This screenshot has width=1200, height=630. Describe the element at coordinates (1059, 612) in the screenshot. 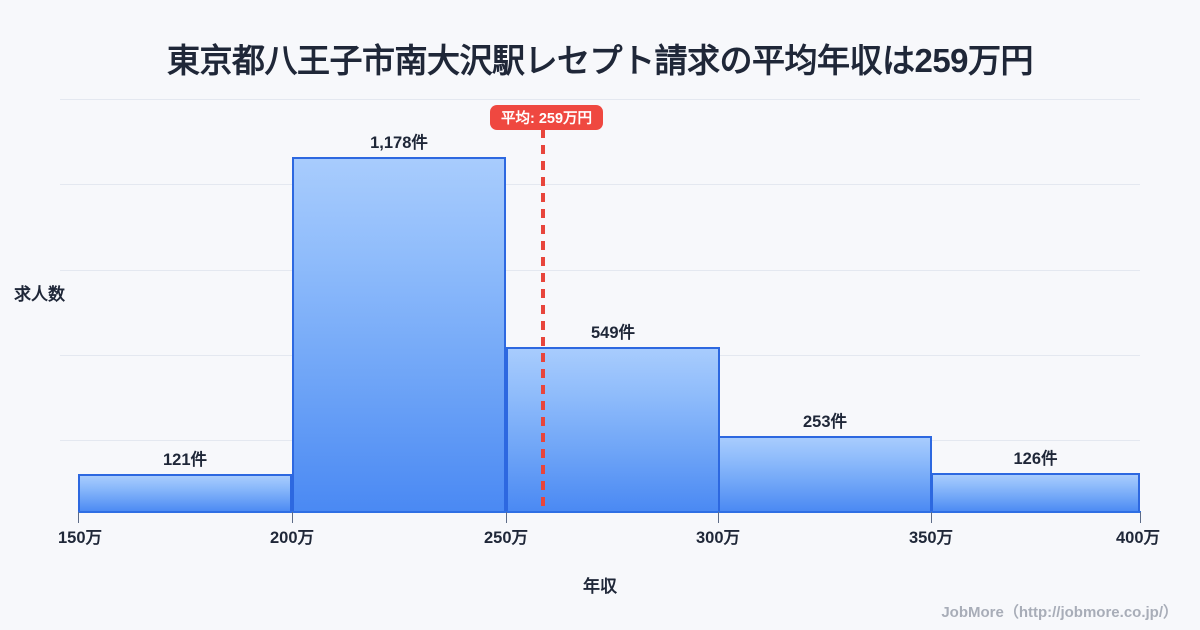

I see `watermark: JobMore（http://jobmore.co.jp/）` at that location.